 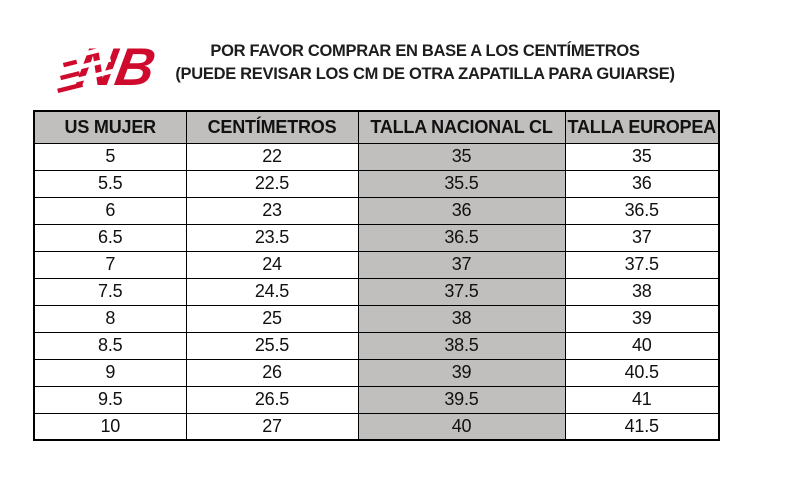 I want to click on table-cell: 40.5, so click(x=642, y=372).